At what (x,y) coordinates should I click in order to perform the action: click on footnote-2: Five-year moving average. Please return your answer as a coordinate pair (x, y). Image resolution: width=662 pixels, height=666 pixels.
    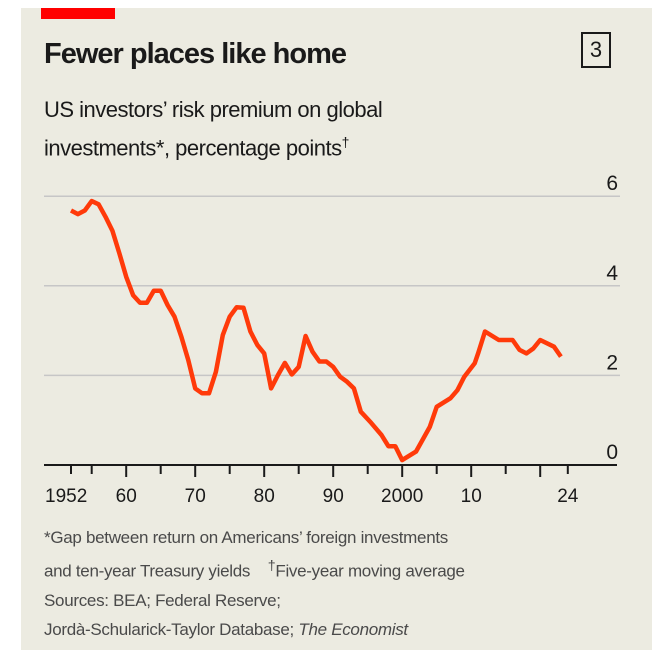
    Looking at the image, I should click on (370, 571).